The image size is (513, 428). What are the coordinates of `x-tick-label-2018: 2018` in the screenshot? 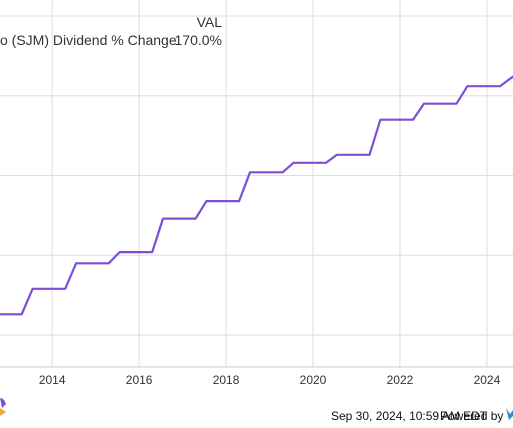 It's located at (226, 380).